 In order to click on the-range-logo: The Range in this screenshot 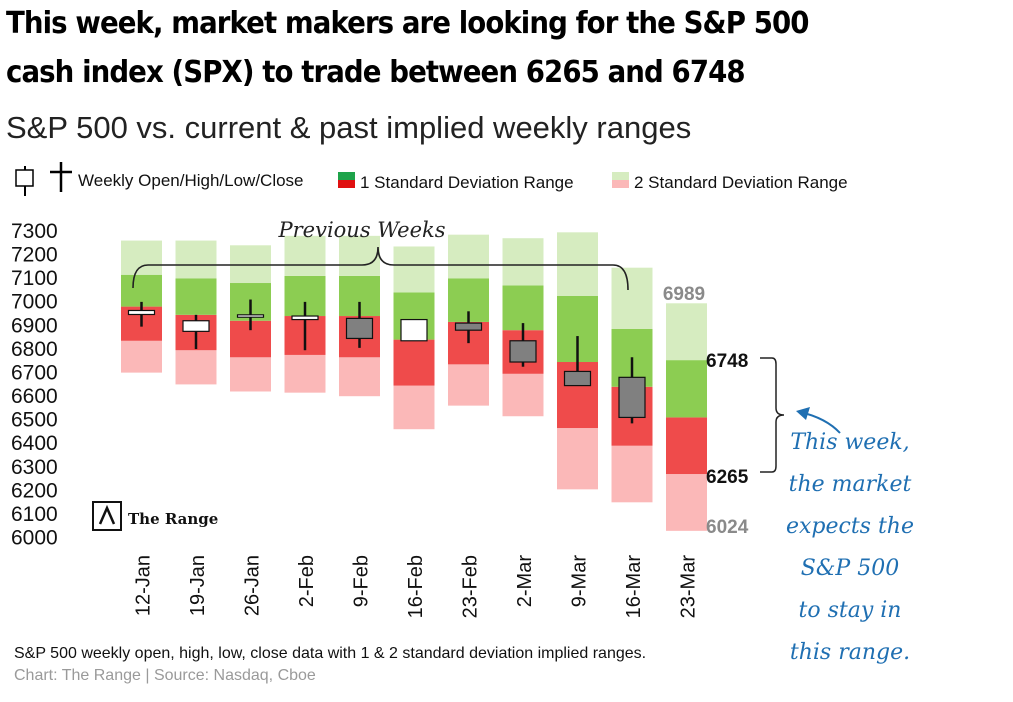, I will do `click(155, 516)`.